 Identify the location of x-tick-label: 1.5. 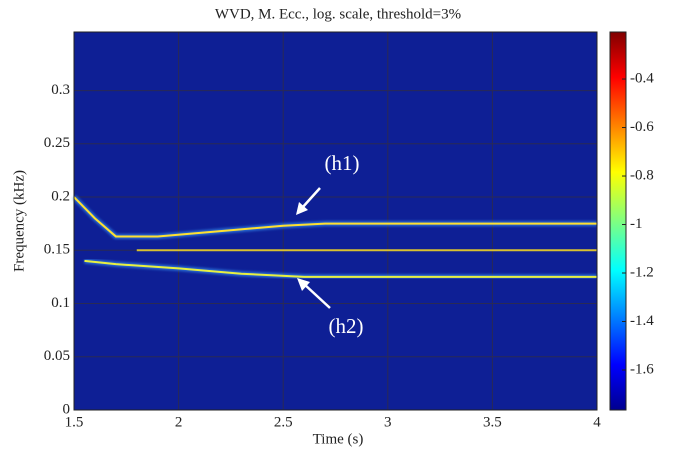
(74, 422).